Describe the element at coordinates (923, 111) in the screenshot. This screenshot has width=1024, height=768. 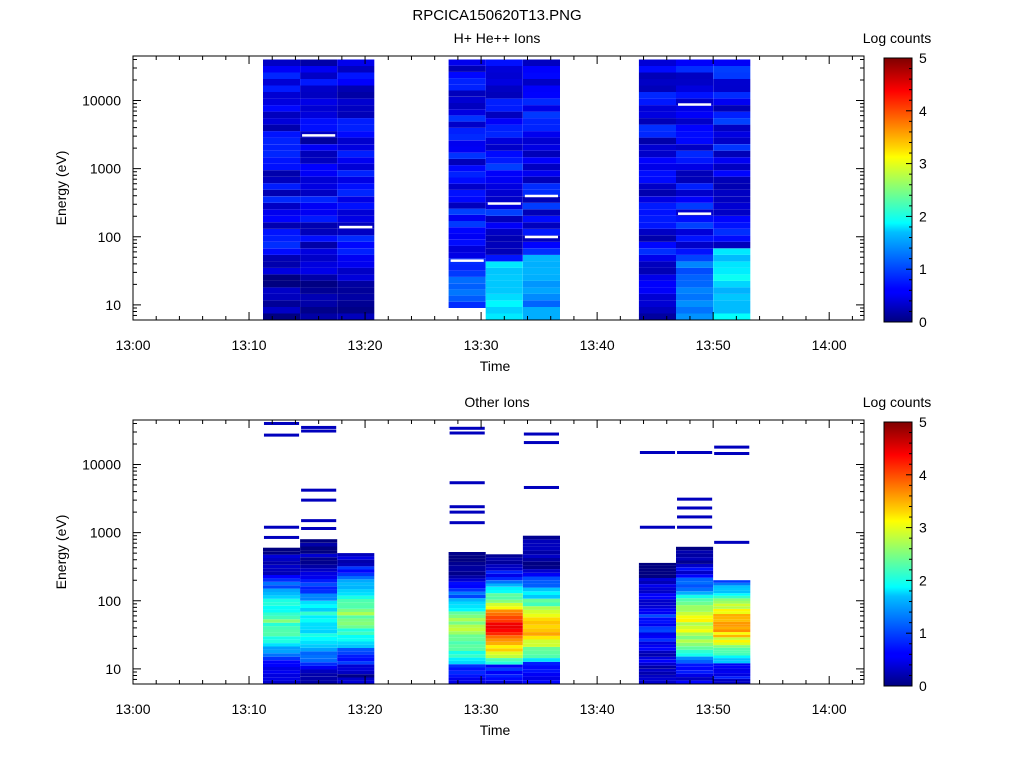
I see `colorbar-tick-label: 4` at that location.